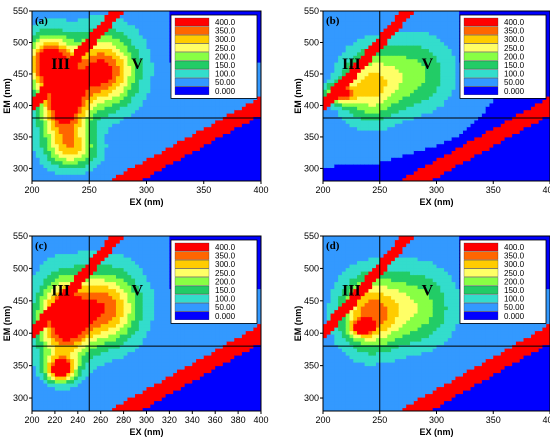 This screenshot has height=442, width=550. I want to click on legend-swatch, so click(192, 47).